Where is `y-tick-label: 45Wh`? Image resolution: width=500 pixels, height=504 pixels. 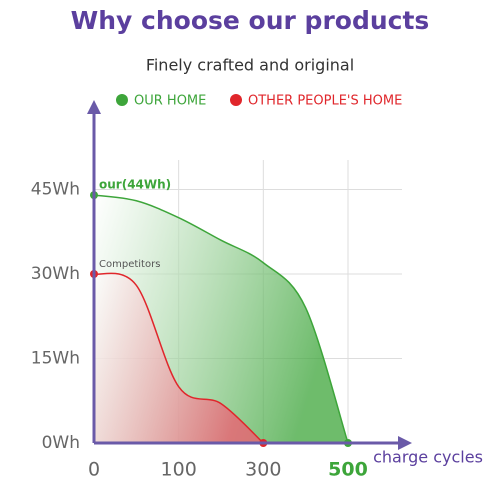 y-tick-label: 45Wh is located at coordinates (55, 190).